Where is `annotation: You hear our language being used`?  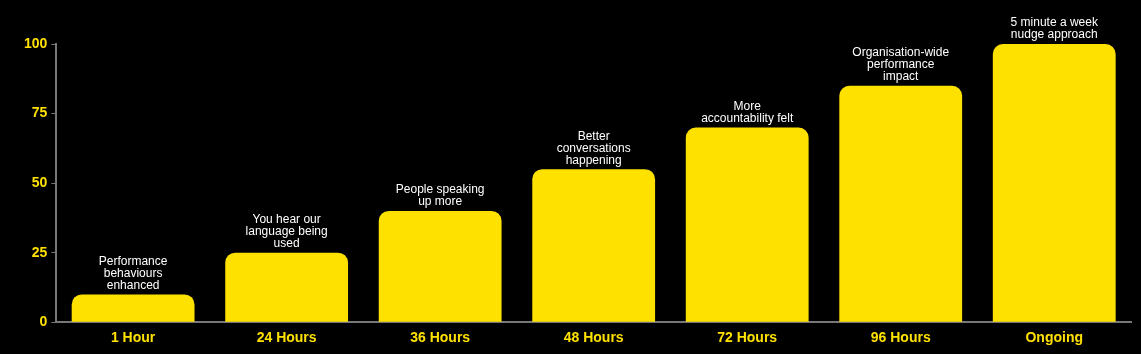
annotation: You hear our language being used is located at coordinates (286, 230).